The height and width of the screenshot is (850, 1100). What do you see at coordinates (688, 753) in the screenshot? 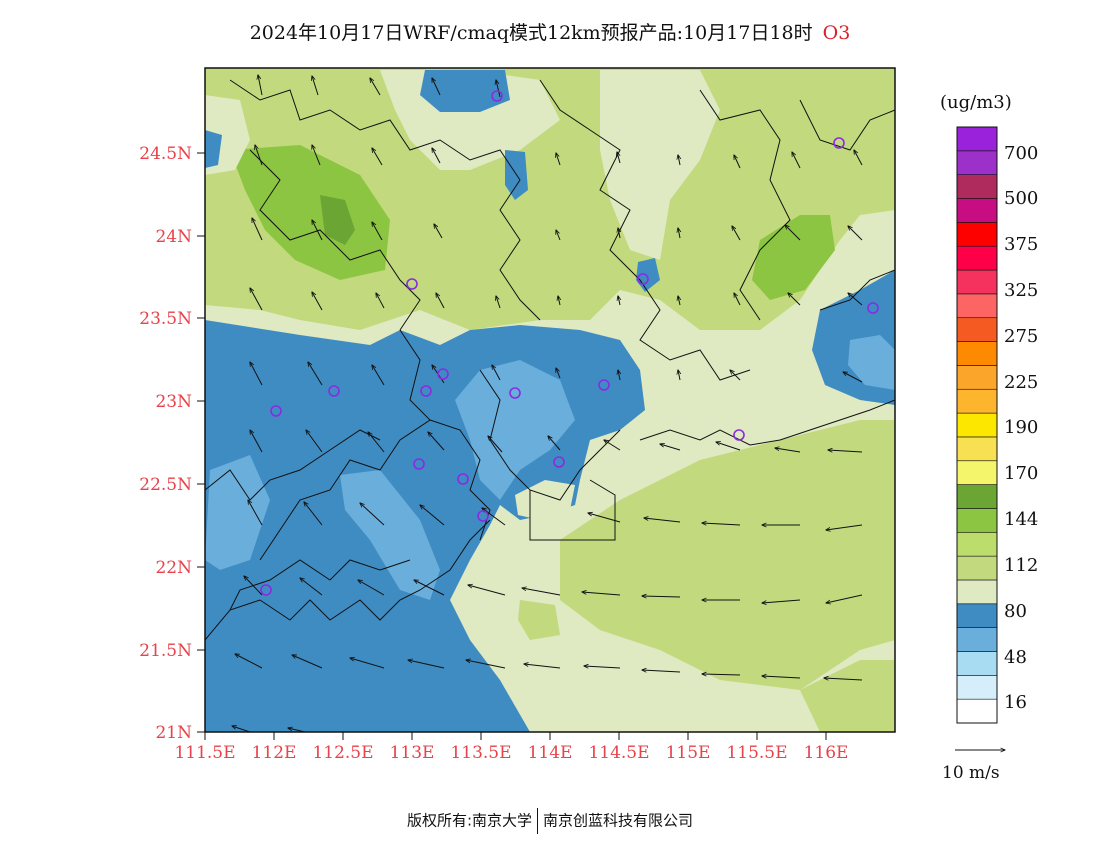
I see `lon-tick-label: 115E` at bounding box center [688, 753].